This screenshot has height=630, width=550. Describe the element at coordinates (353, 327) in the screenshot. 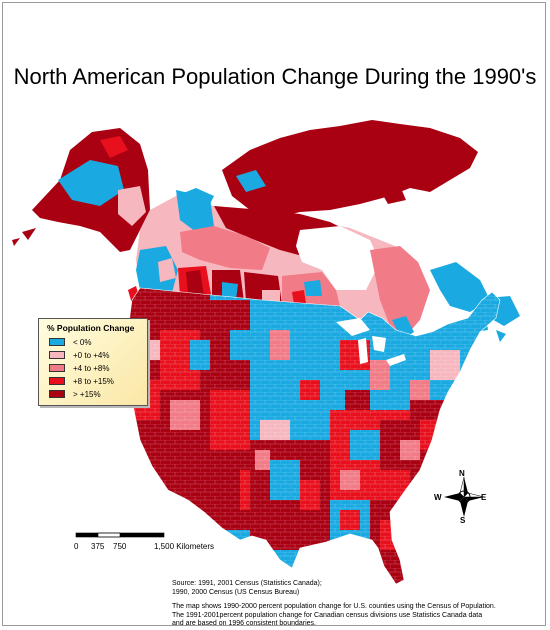

I see `lake-superior` at that location.